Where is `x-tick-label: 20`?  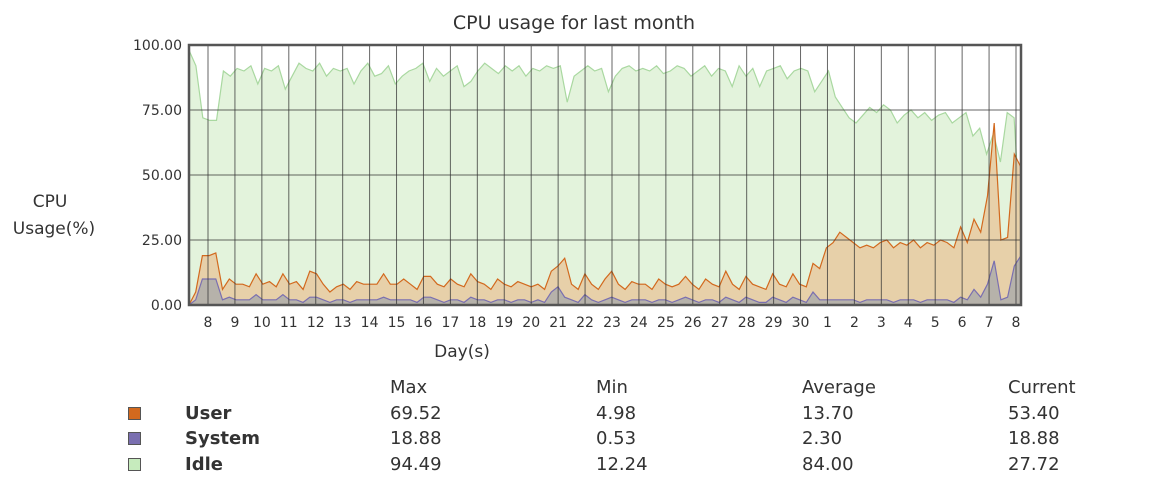
x-tick-label: 20 is located at coordinates (531, 323).